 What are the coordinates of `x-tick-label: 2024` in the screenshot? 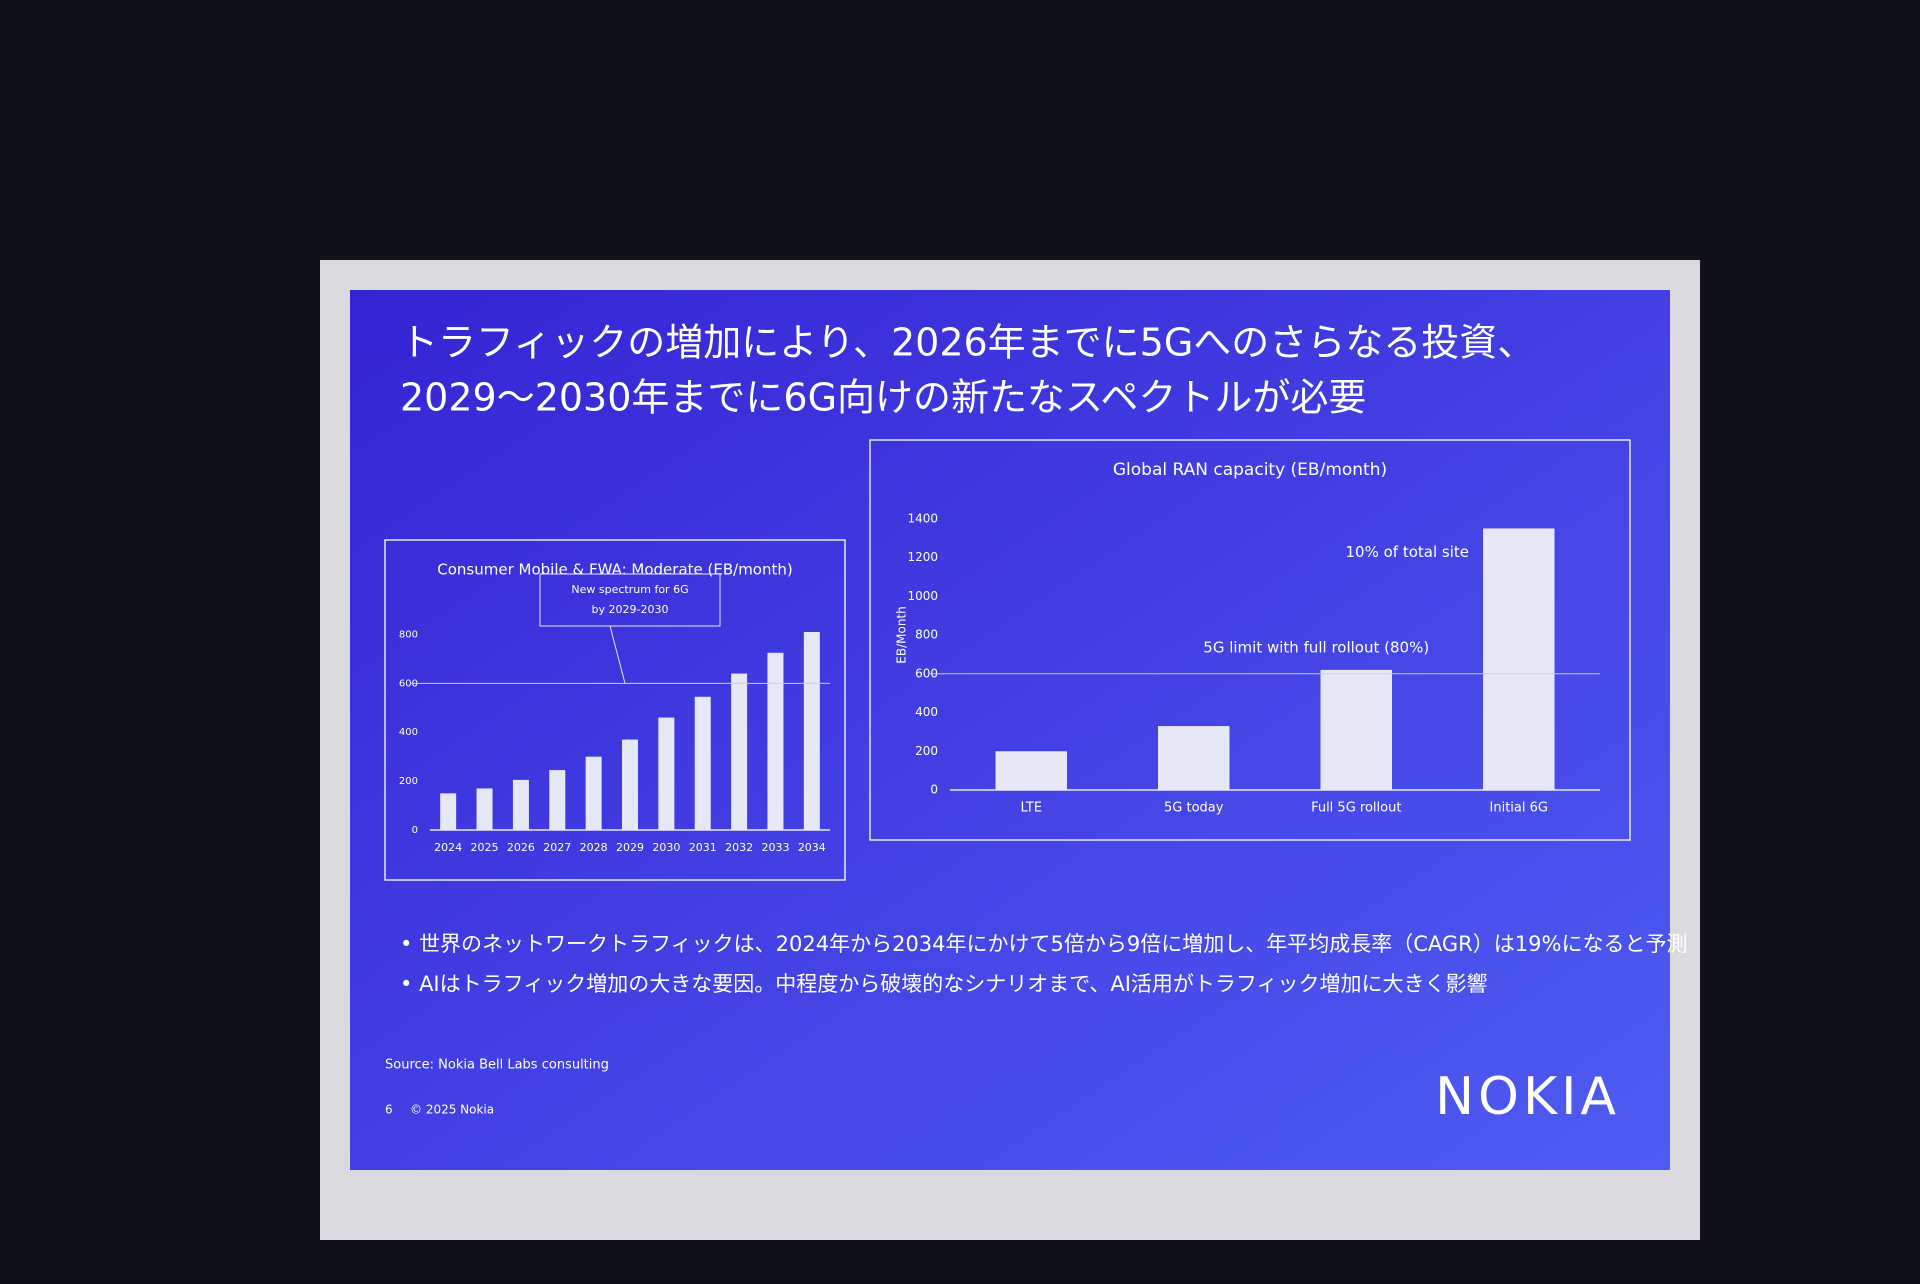 It's located at (448, 847).